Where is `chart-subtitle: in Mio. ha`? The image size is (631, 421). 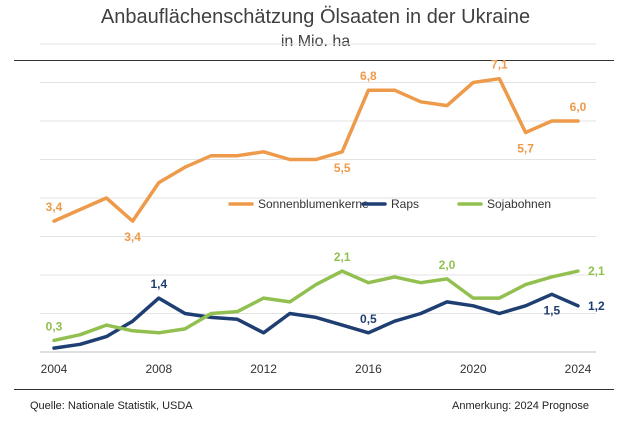
chart-subtitle: in Mio. ha is located at coordinates (315, 41).